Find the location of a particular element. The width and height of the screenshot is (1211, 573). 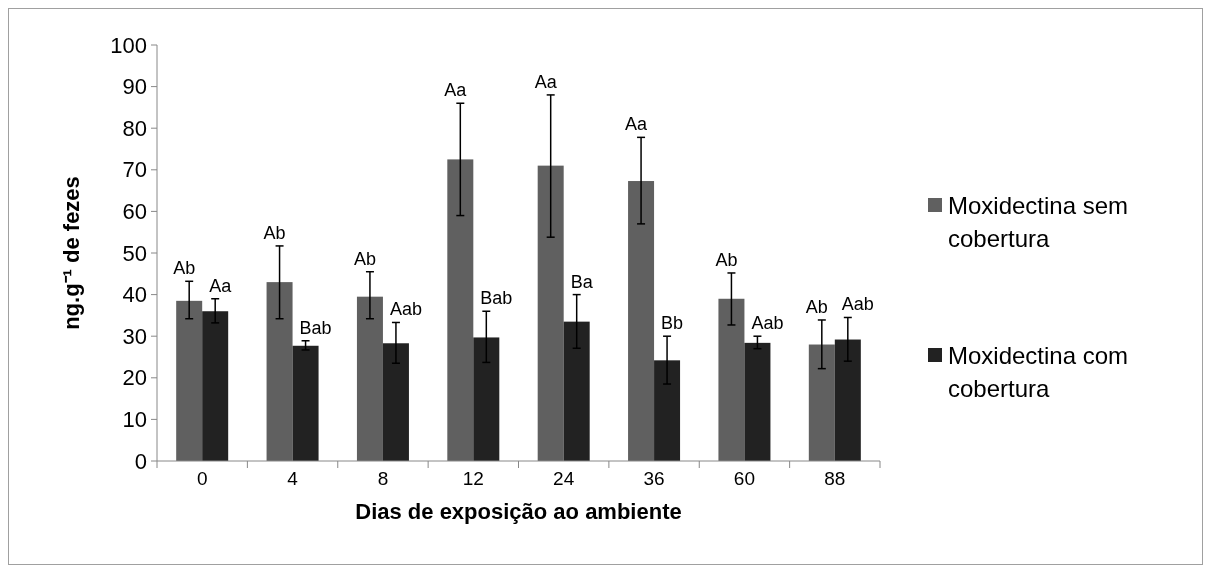

y-tick-label: 70 is located at coordinates (134, 170).